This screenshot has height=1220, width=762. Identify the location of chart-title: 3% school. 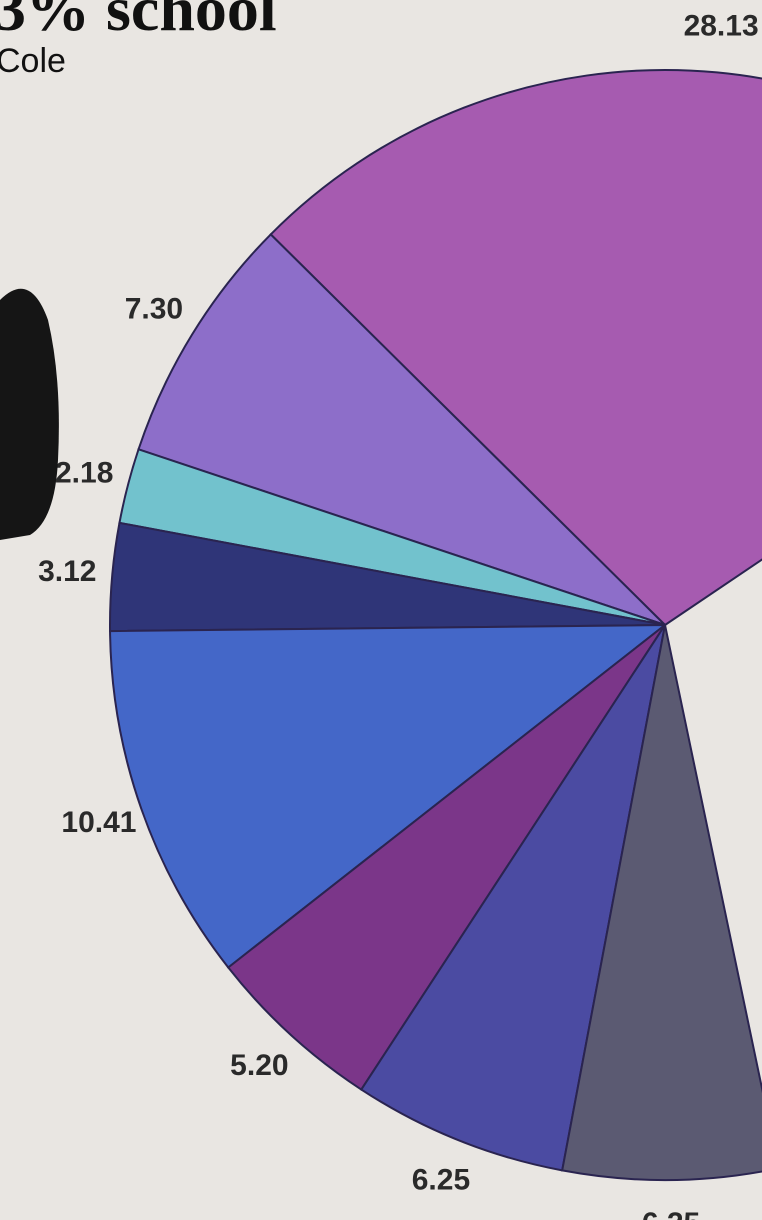
(138, 22).